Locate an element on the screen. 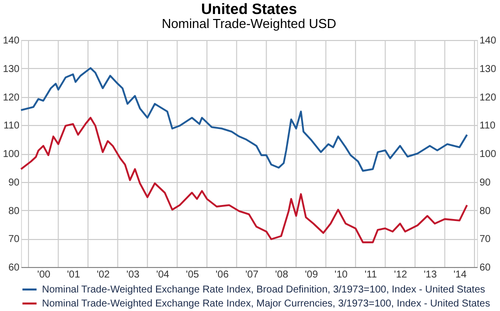  y-tick-label: 130 is located at coordinates (11, 69).